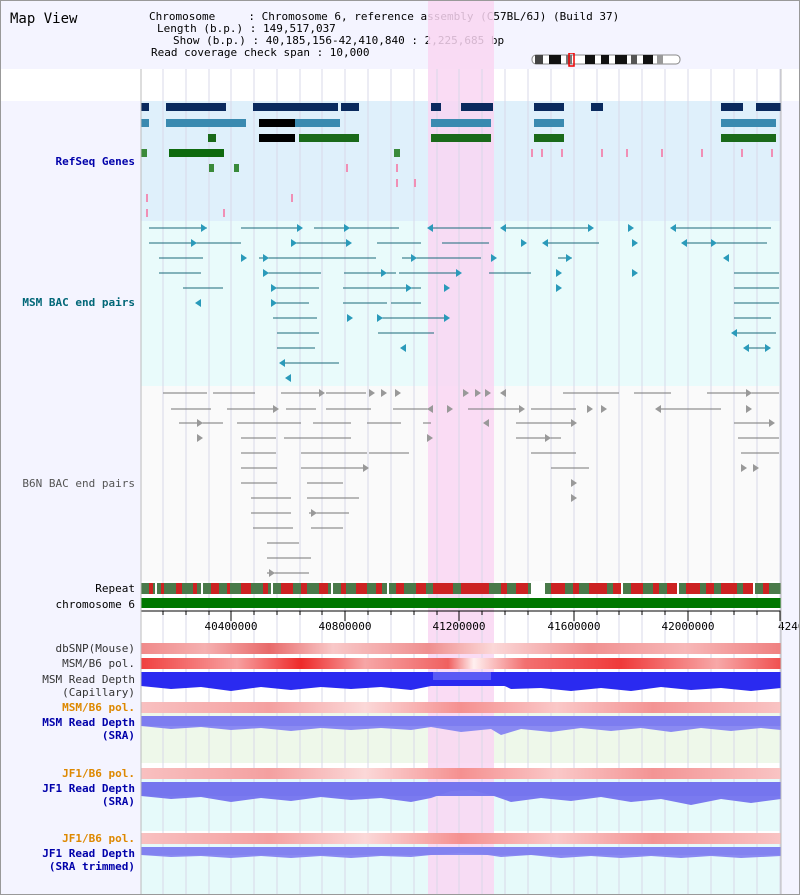  What do you see at coordinates (461, 725) in the screenshot?
I see `msm-depth-sra` at bounding box center [461, 725].